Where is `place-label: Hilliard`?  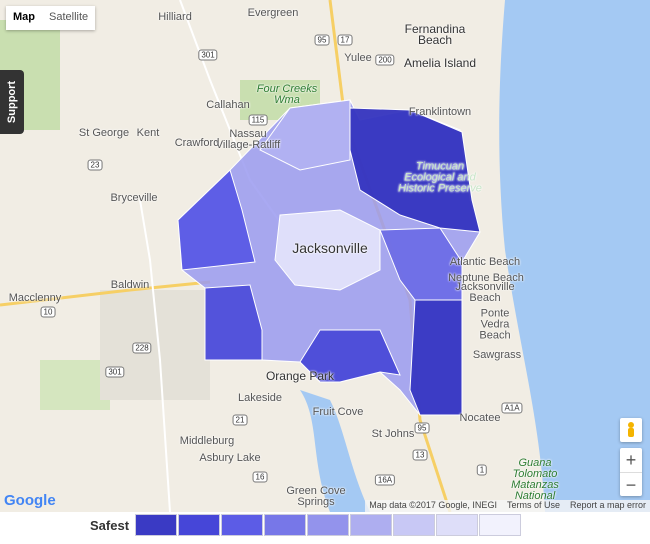
place-label: Hilliard is located at coordinates (175, 17).